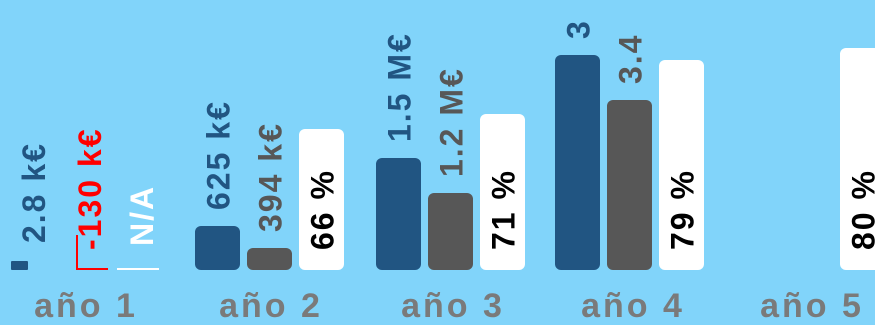 This screenshot has height=325, width=875. Describe the element at coordinates (504, 209) in the screenshot. I see `value-label: 71 %` at that location.